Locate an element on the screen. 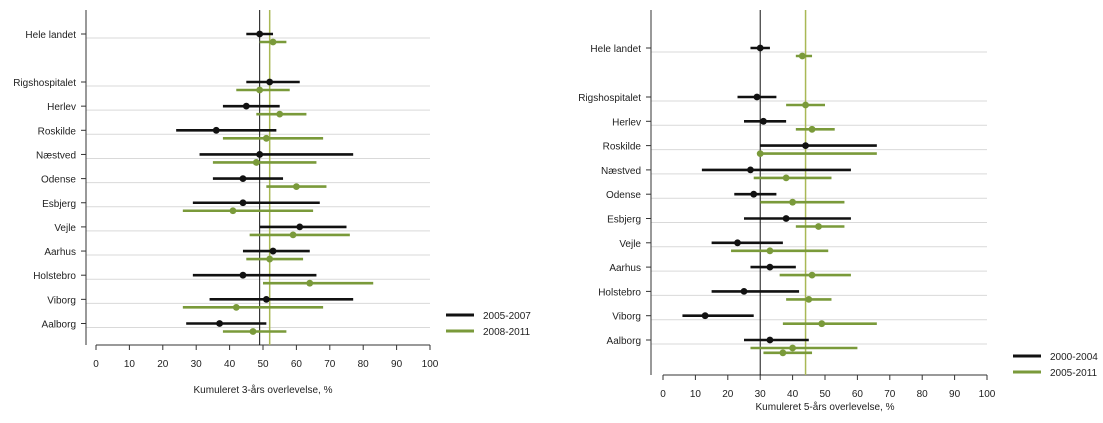 Image resolution: width=1103 pixels, height=423 pixels. x-tick-label-0-4: 40 is located at coordinates (230, 364).